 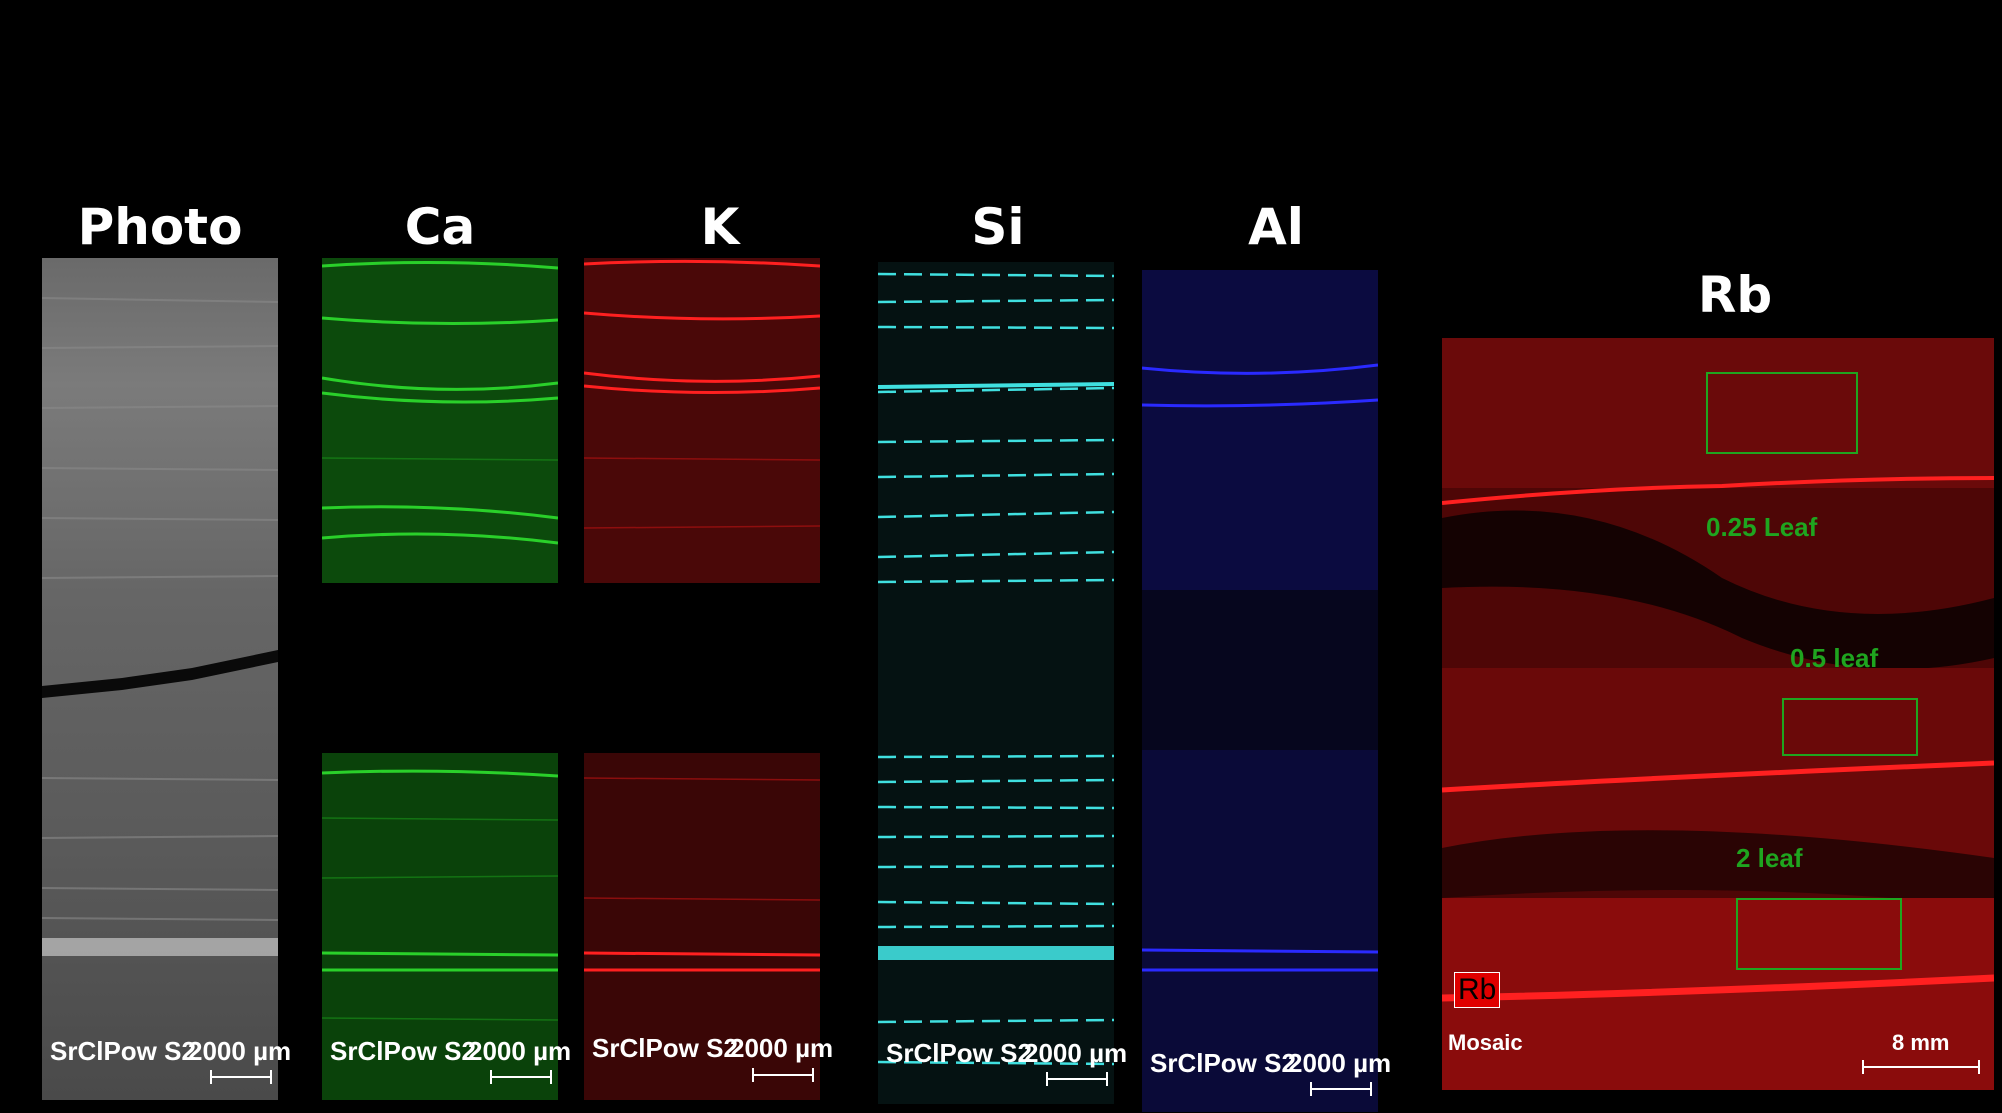 What do you see at coordinates (1223, 1063) in the screenshot?
I see `al-caption: SrClPow S2` at bounding box center [1223, 1063].